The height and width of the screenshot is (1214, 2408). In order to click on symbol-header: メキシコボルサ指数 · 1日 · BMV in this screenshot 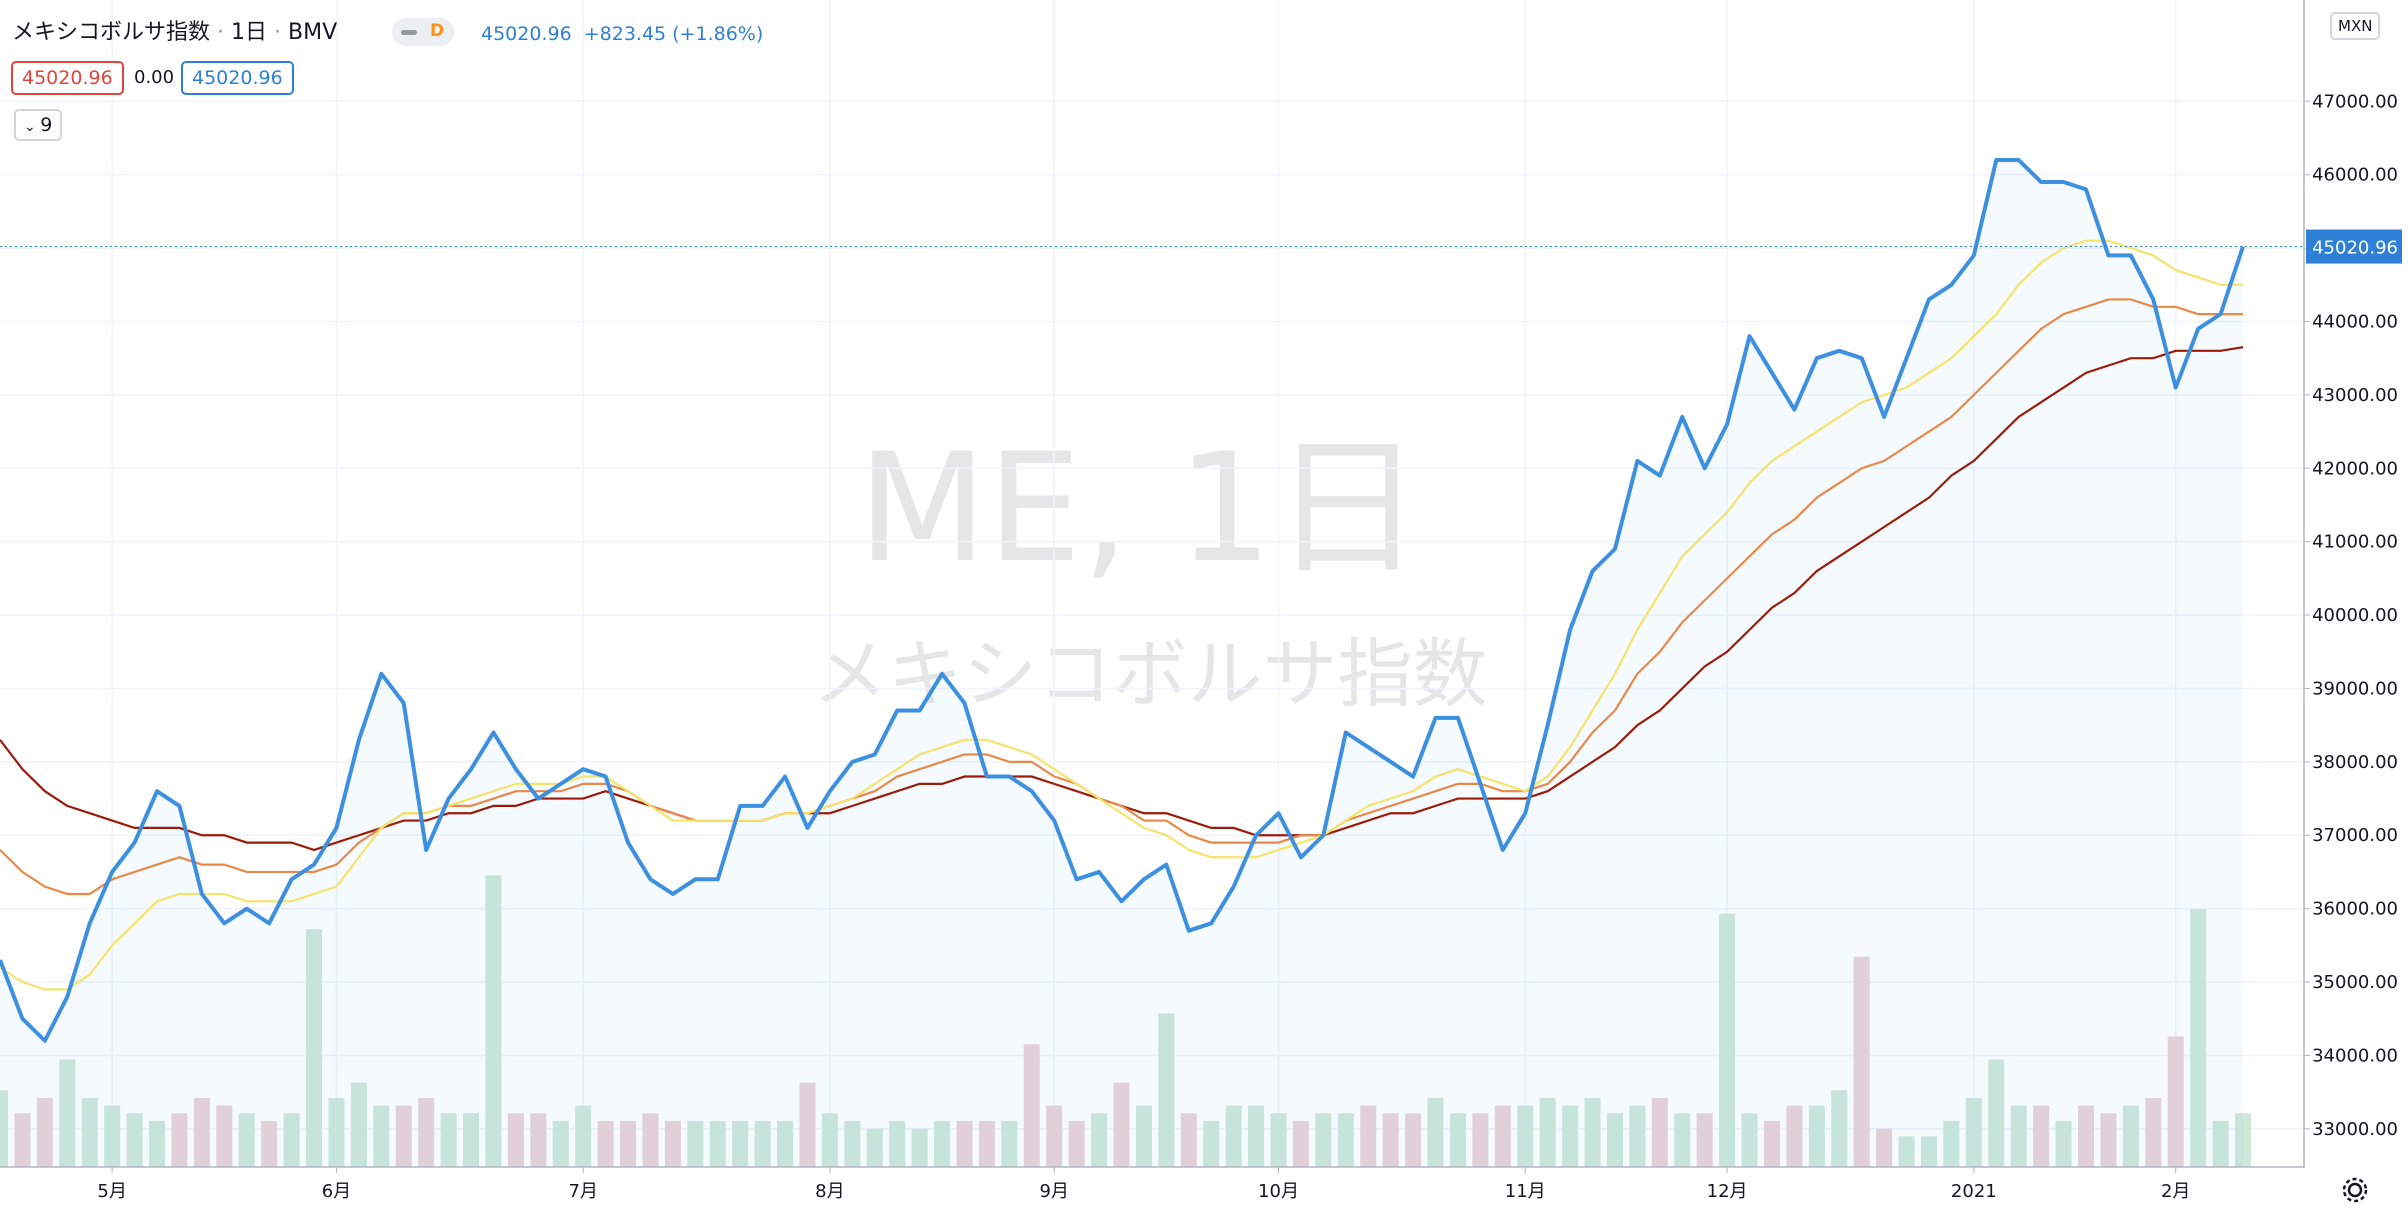, I will do `click(175, 32)`.